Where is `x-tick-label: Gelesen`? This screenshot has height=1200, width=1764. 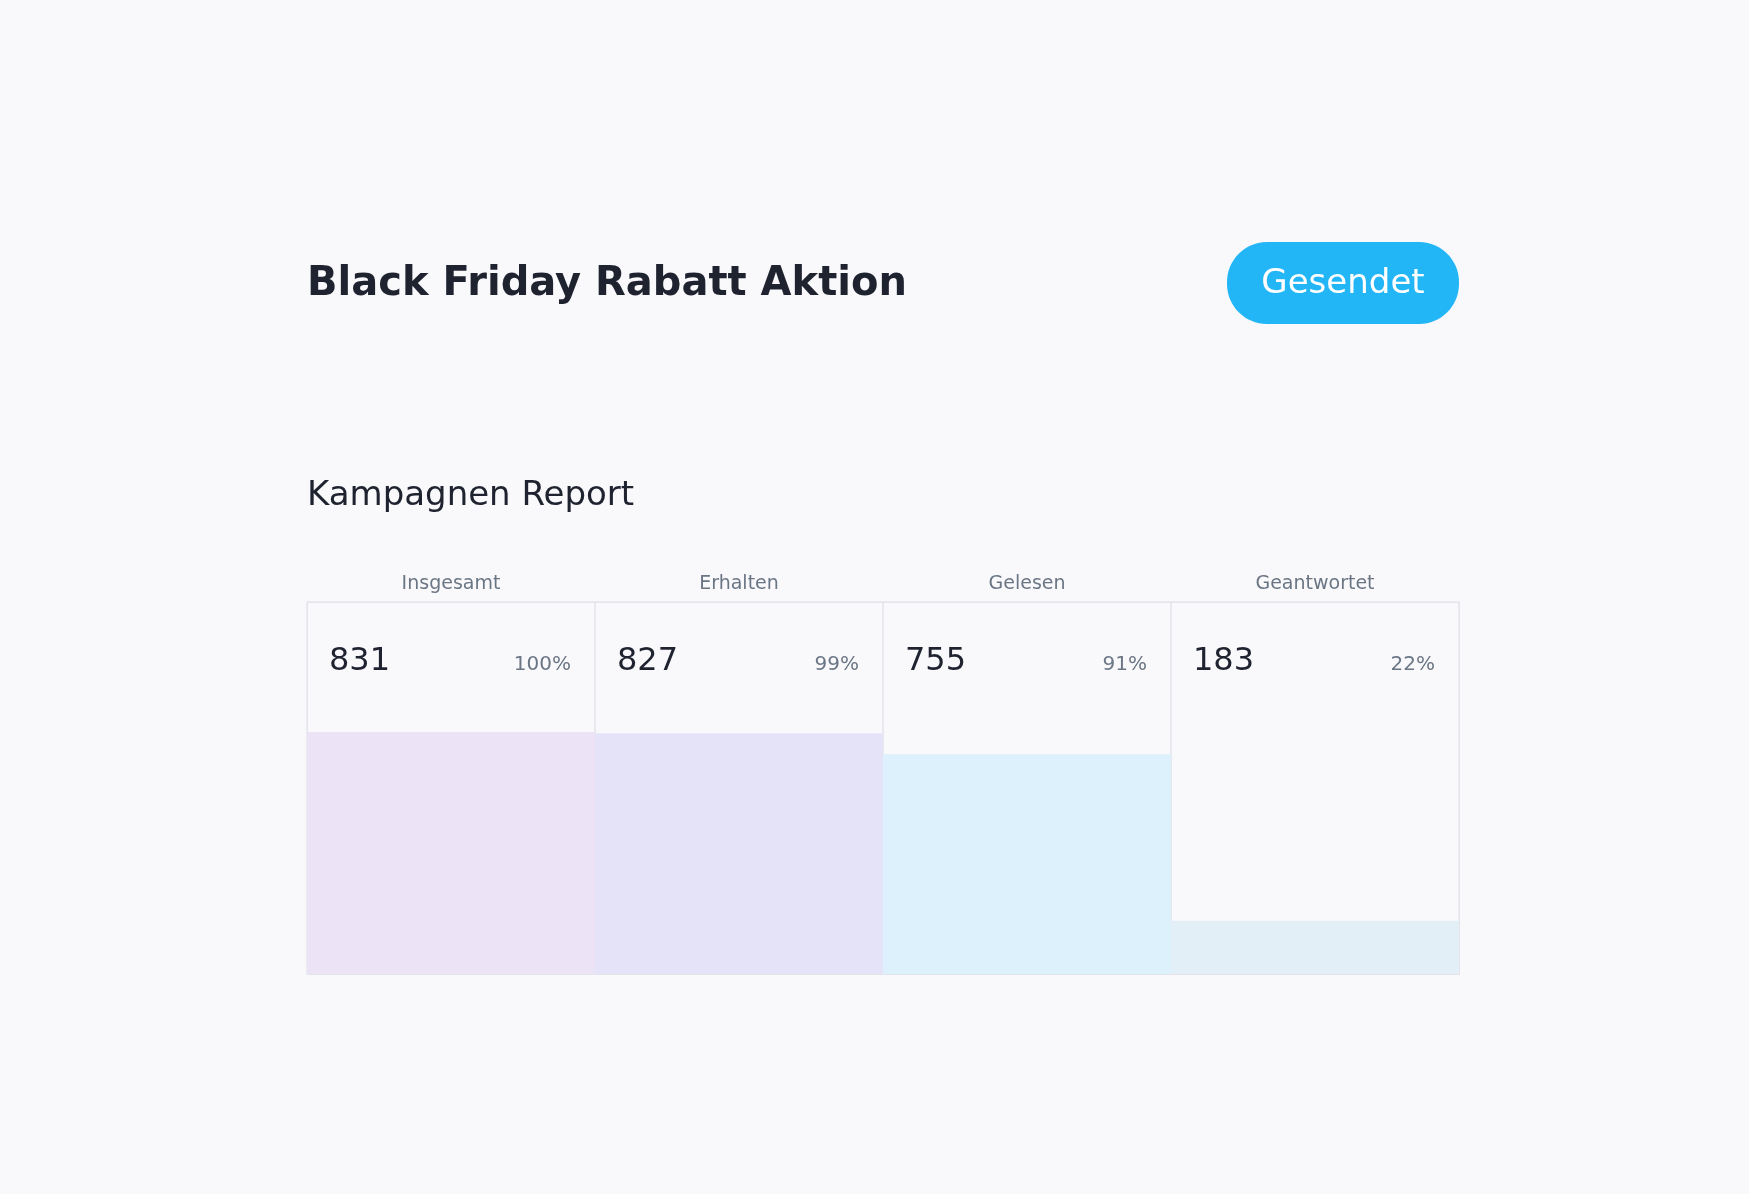
x-tick-label: Gelesen is located at coordinates (1027, 581).